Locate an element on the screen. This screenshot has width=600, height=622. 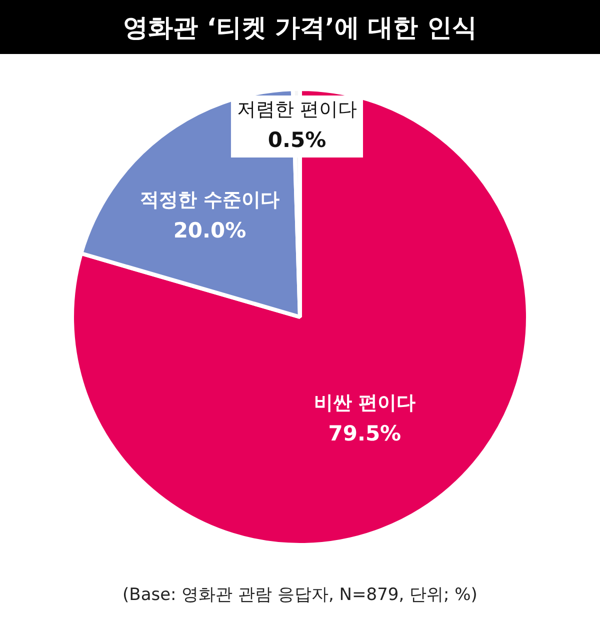
chart-title: 영화관 ‘티켓 가격’에 대한 인식 is located at coordinates (300, 27).